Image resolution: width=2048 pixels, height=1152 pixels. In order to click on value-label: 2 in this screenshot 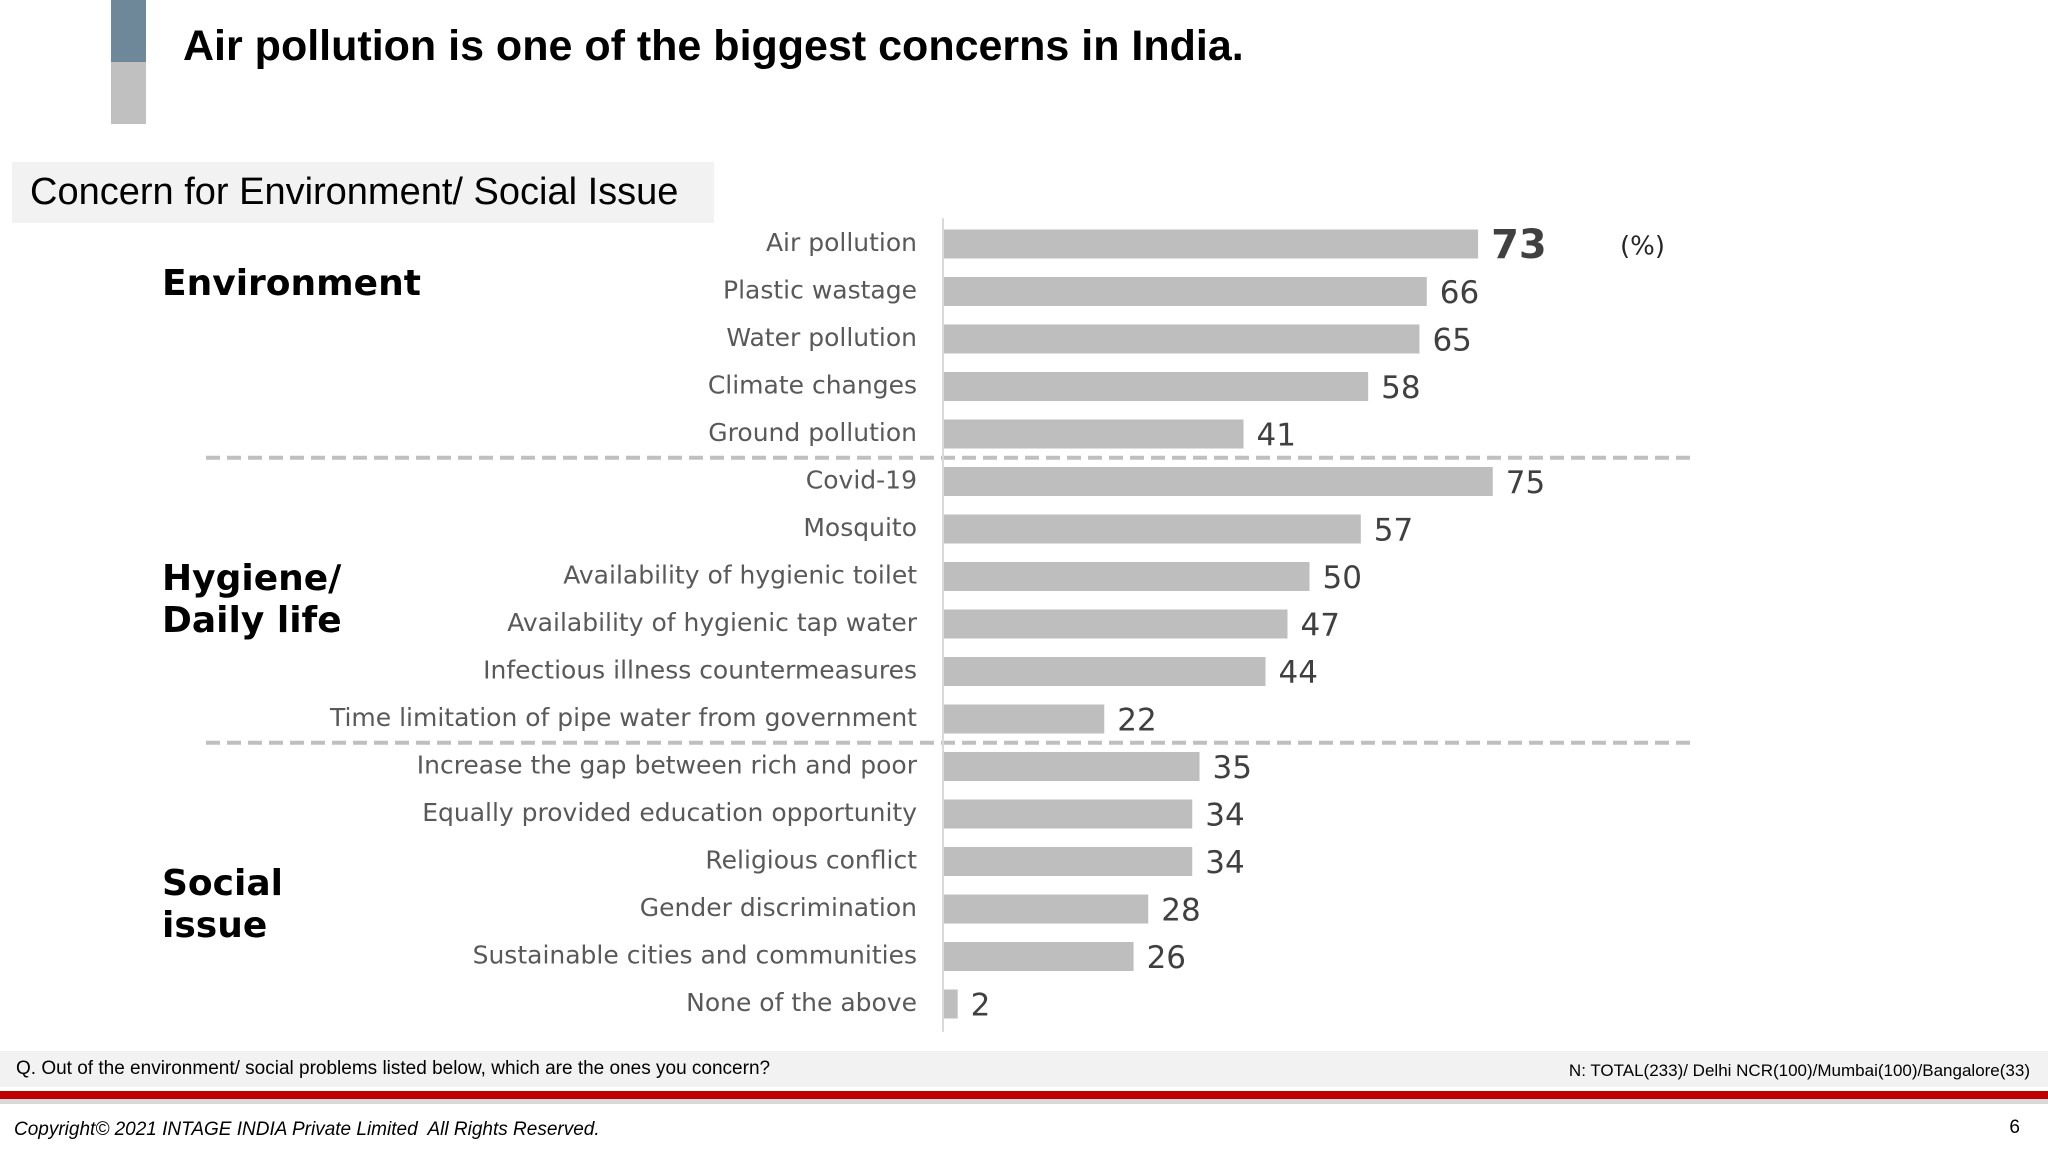, I will do `click(981, 1006)`.